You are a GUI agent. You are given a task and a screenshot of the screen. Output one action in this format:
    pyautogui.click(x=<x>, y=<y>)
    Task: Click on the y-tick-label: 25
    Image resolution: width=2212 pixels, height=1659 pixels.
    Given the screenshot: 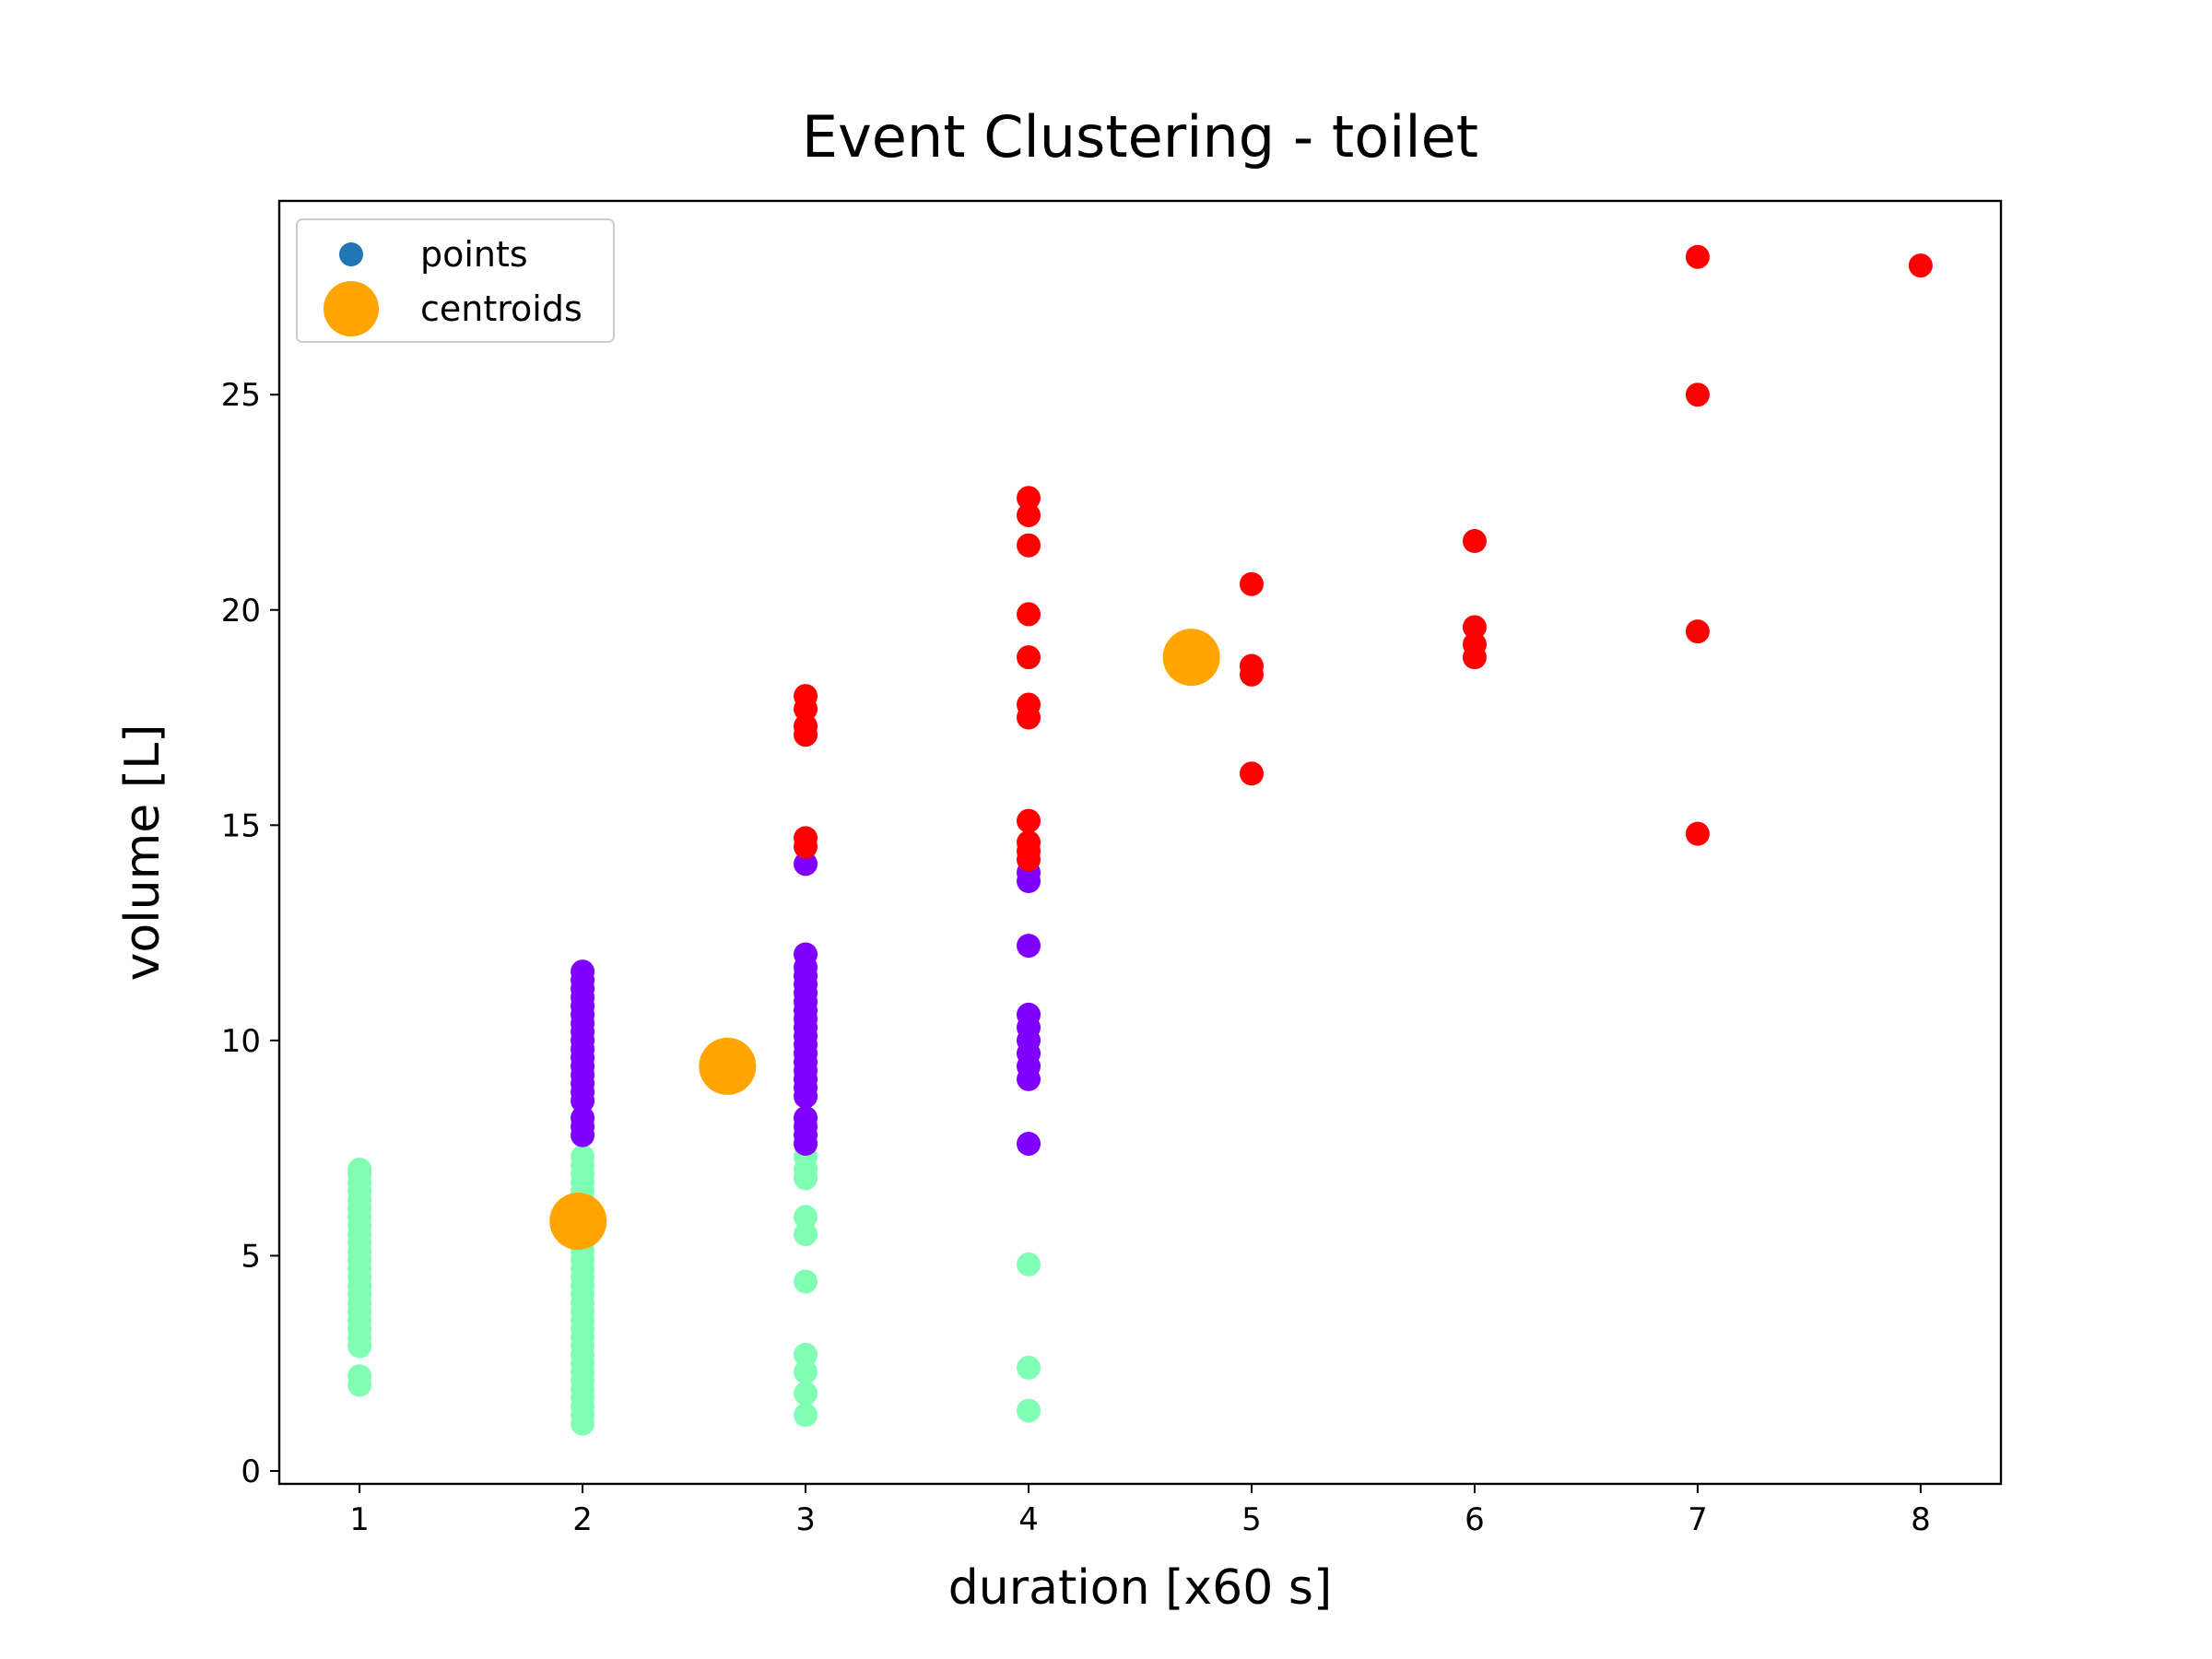 What is the action you would take?
    pyautogui.click(x=241, y=395)
    